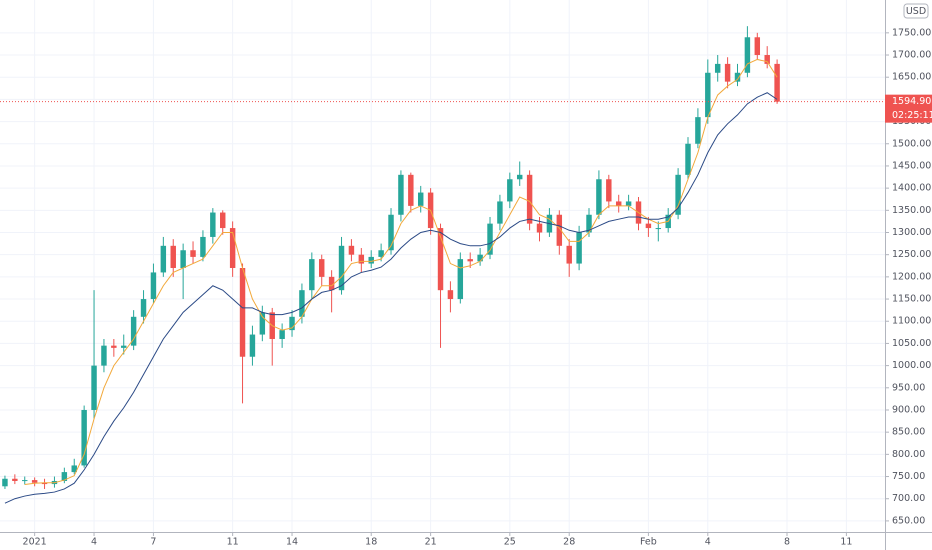 This screenshot has width=932, height=550. I want to click on y-tick-label: 1150.00, so click(911, 299).